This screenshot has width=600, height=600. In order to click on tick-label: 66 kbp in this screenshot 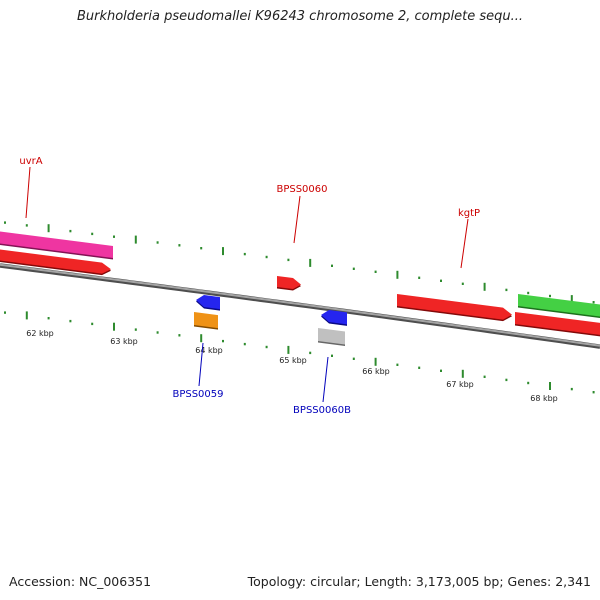, I will do `click(376, 371)`.